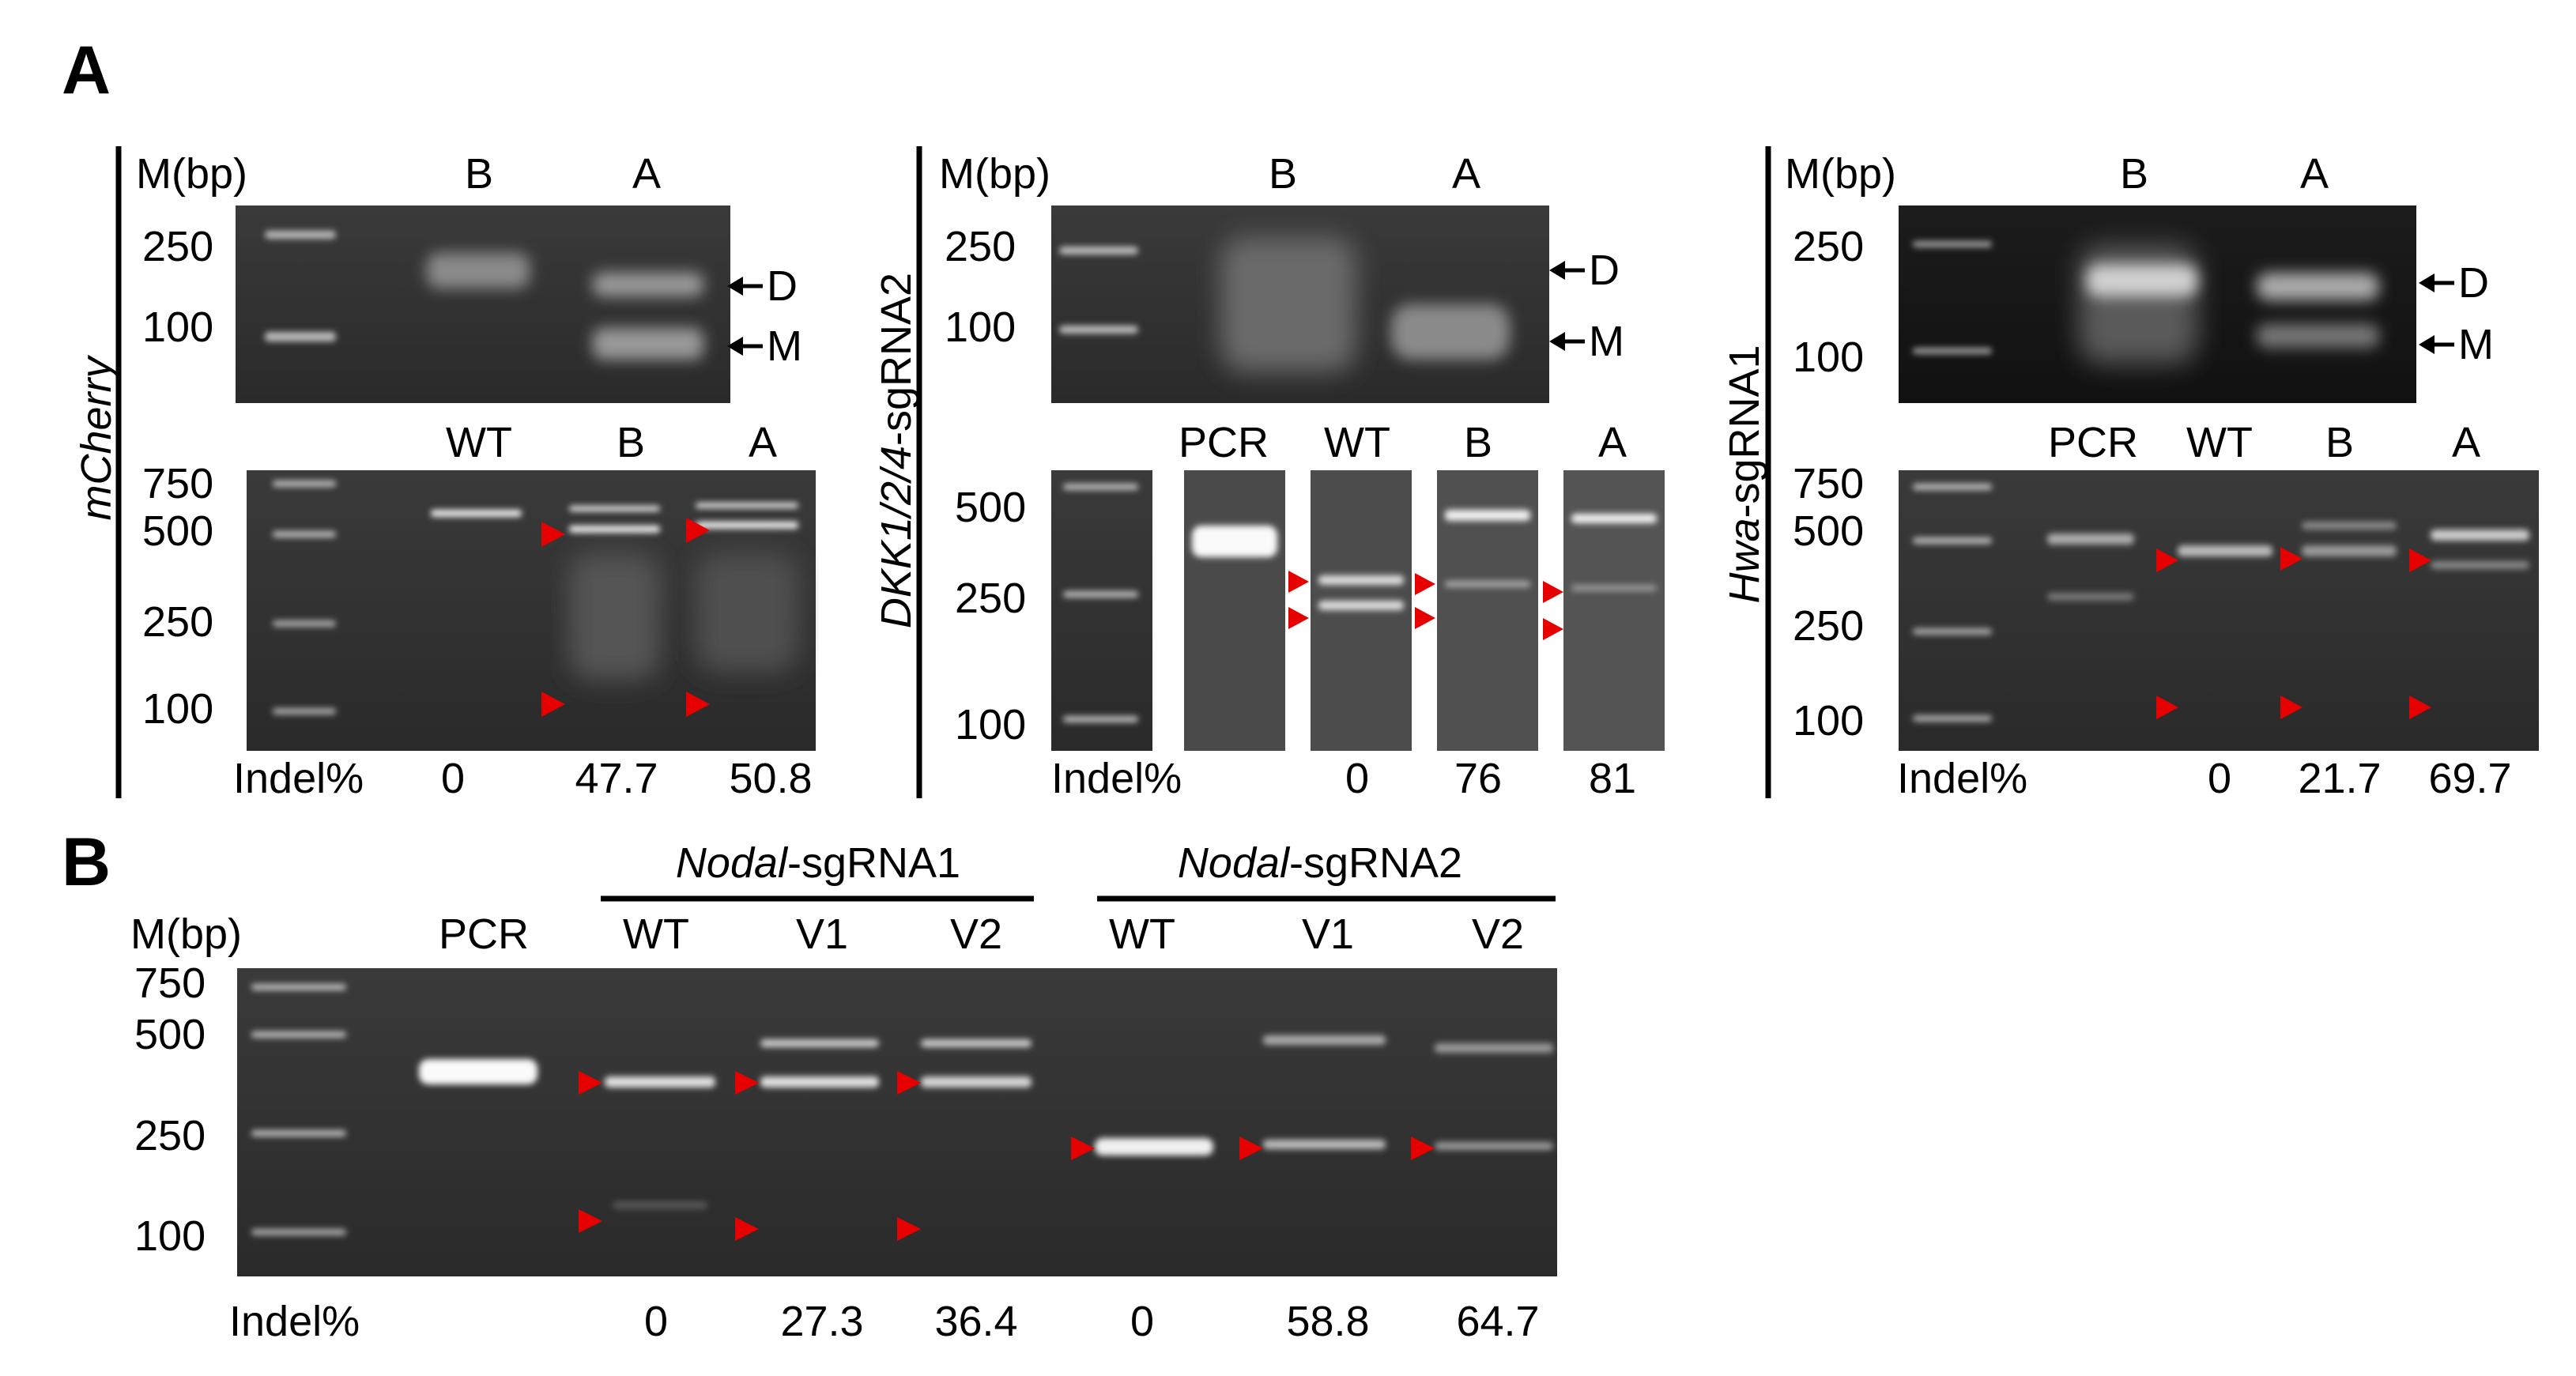 The width and height of the screenshot is (2576, 1376). Describe the element at coordinates (1828, 626) in the screenshot. I see `hwa-bottom-marker-250: 250` at that location.